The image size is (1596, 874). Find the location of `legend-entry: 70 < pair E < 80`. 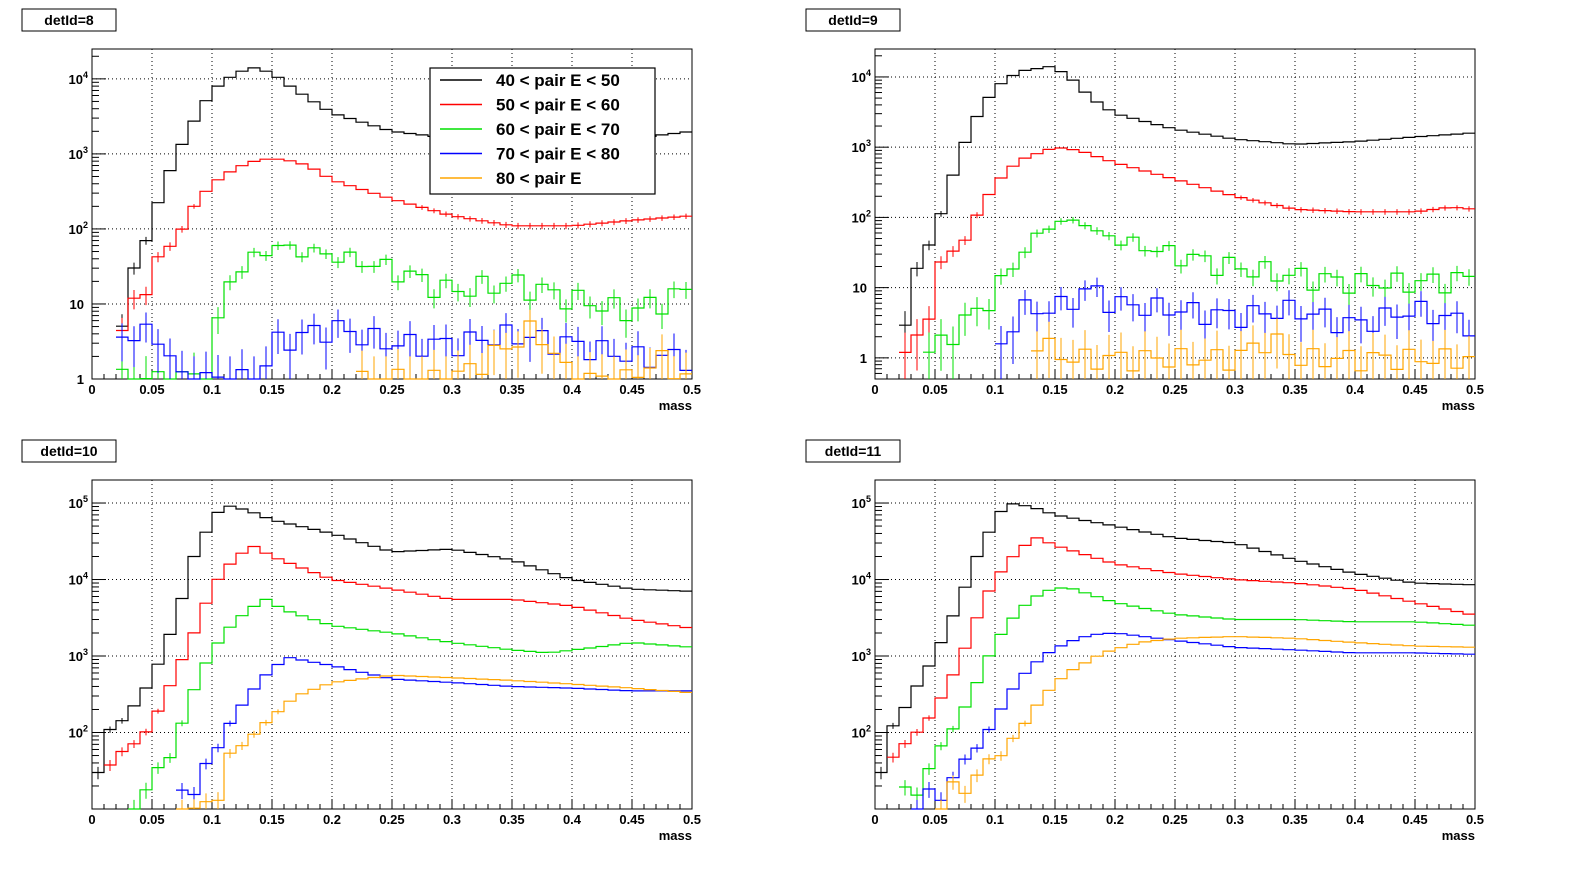

legend-entry: 70 < pair E < 80 is located at coordinates (530, 154).